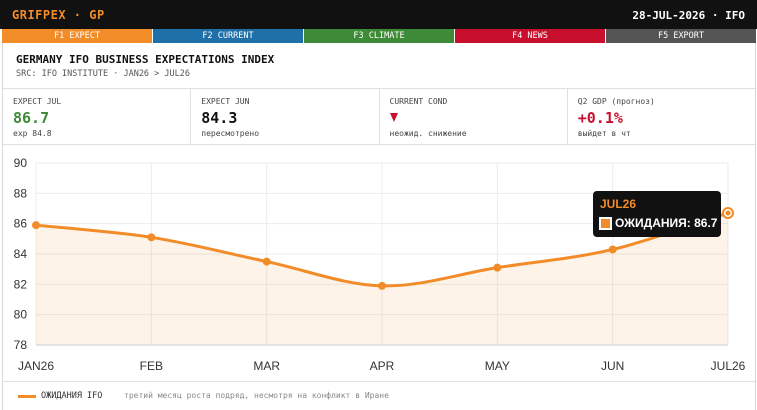  What do you see at coordinates (219, 118) in the screenshot?
I see `kpi-value: 84.3` at bounding box center [219, 118].